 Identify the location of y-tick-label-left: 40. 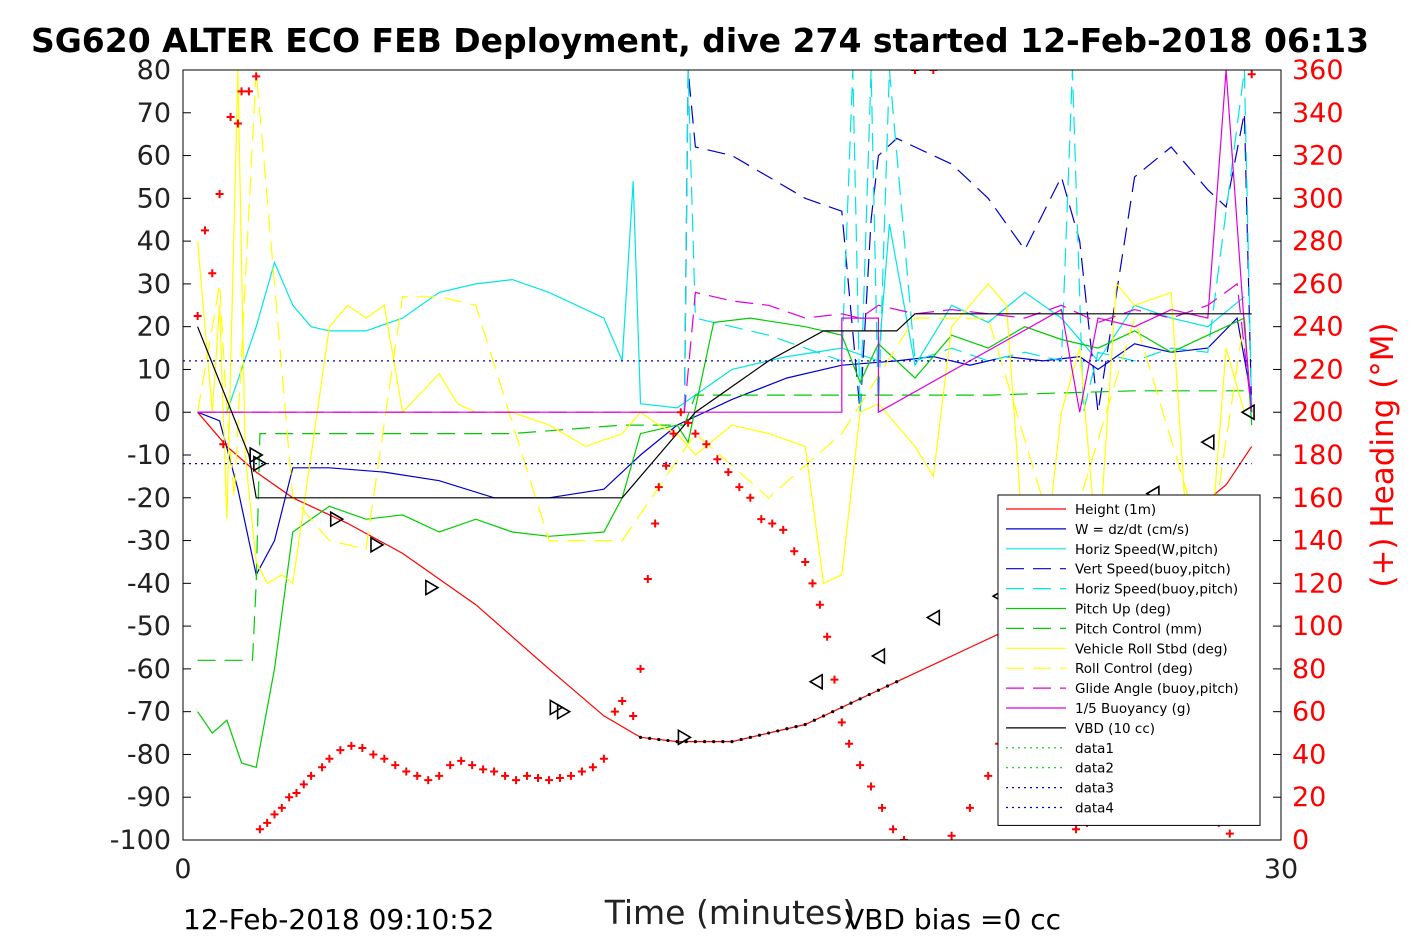
(154, 241).